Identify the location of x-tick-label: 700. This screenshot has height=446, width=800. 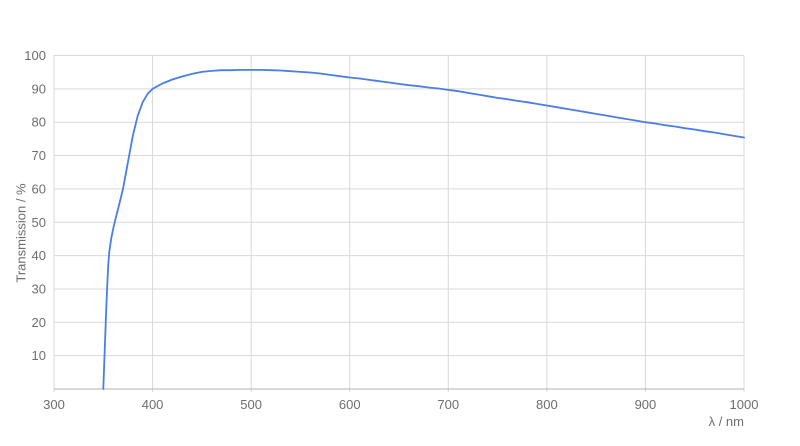
(448, 404).